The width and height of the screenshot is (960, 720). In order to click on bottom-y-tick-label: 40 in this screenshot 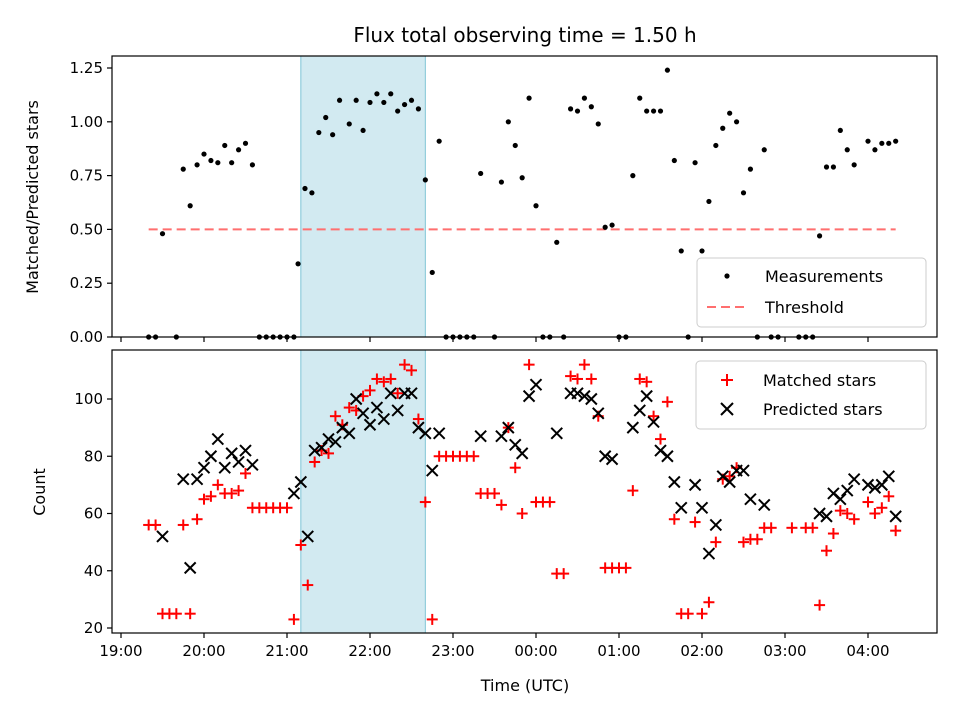, I will do `click(93, 571)`.